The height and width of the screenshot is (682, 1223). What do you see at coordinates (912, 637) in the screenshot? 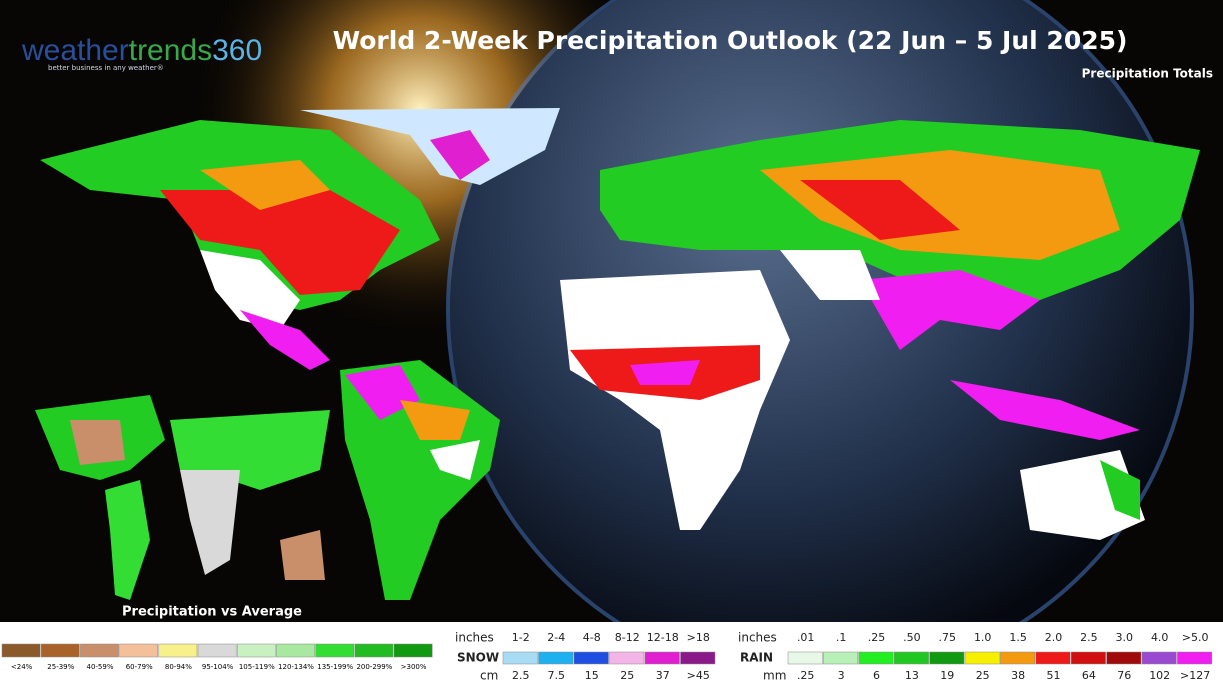
I see `inches-label: .50` at bounding box center [912, 637].